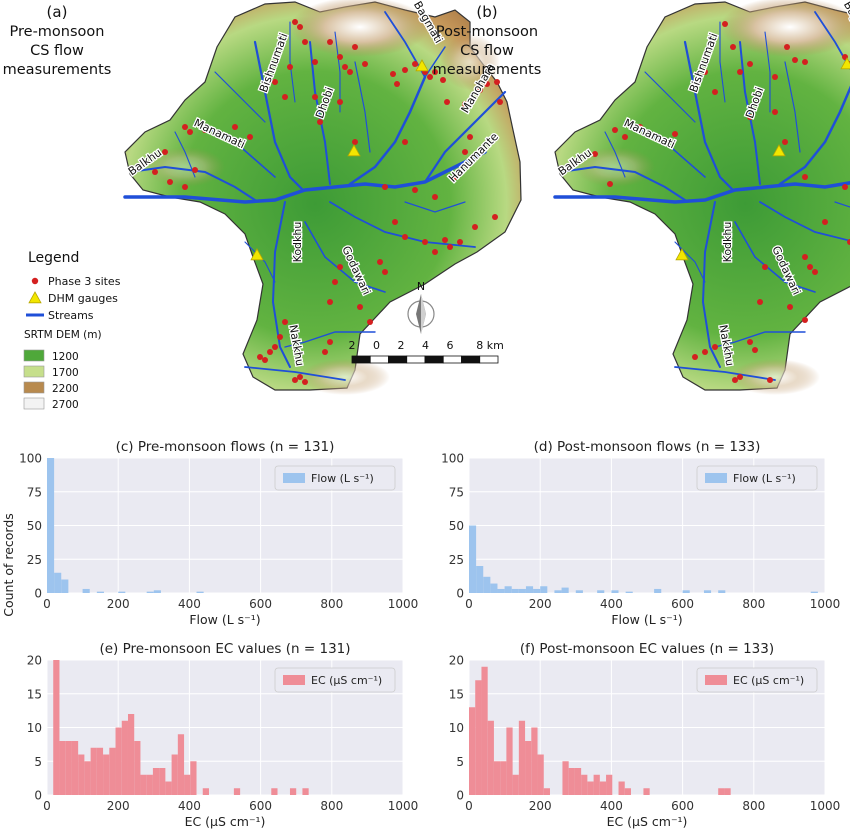 This screenshot has width=850, height=832. Describe the element at coordinates (423, 314) in the screenshot. I see `north-arrow-icon` at that location.